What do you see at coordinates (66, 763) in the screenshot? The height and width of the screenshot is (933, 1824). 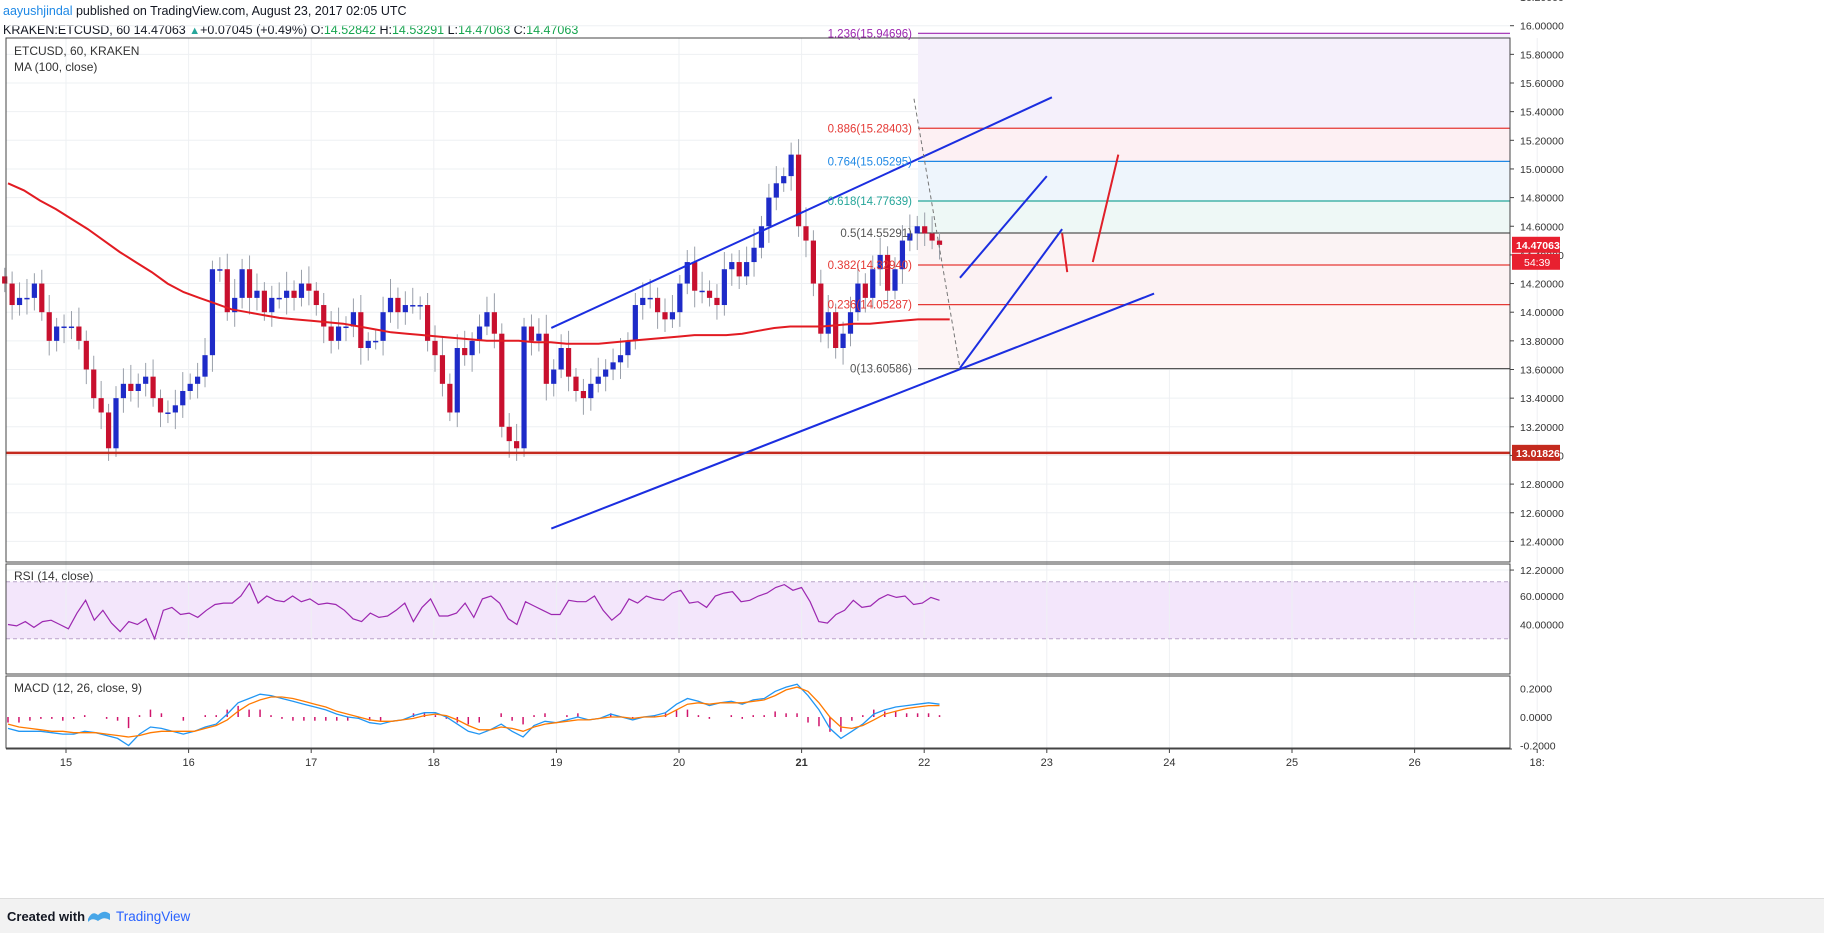 I see `x-tick-0: 15` at bounding box center [66, 763].